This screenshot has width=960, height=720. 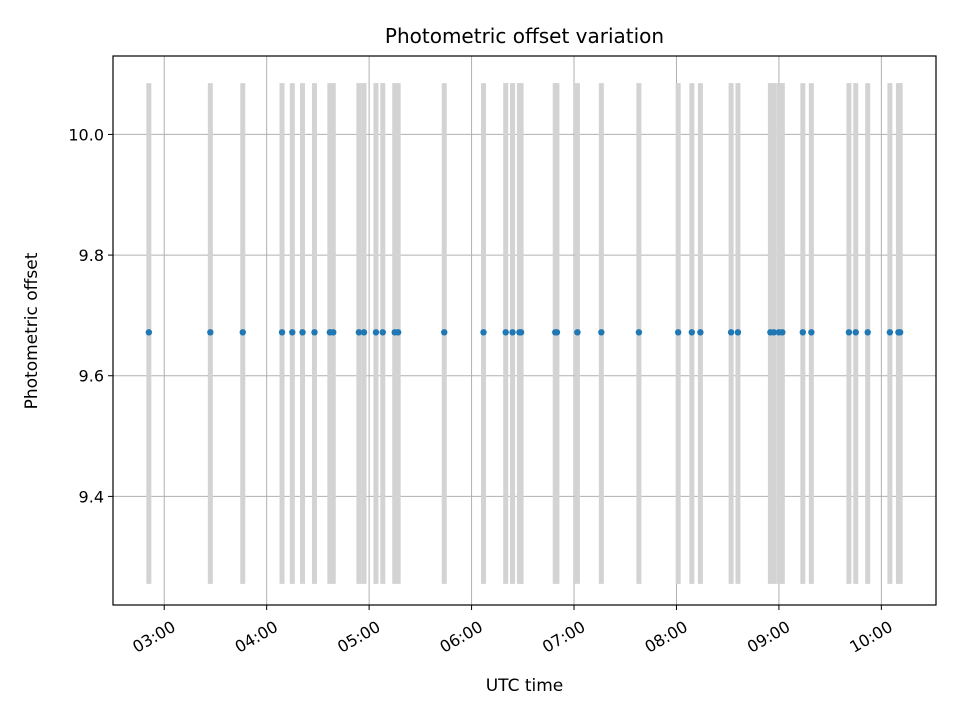 What do you see at coordinates (91, 496) in the screenshot?
I see `y-tick-label: 9.4` at bounding box center [91, 496].